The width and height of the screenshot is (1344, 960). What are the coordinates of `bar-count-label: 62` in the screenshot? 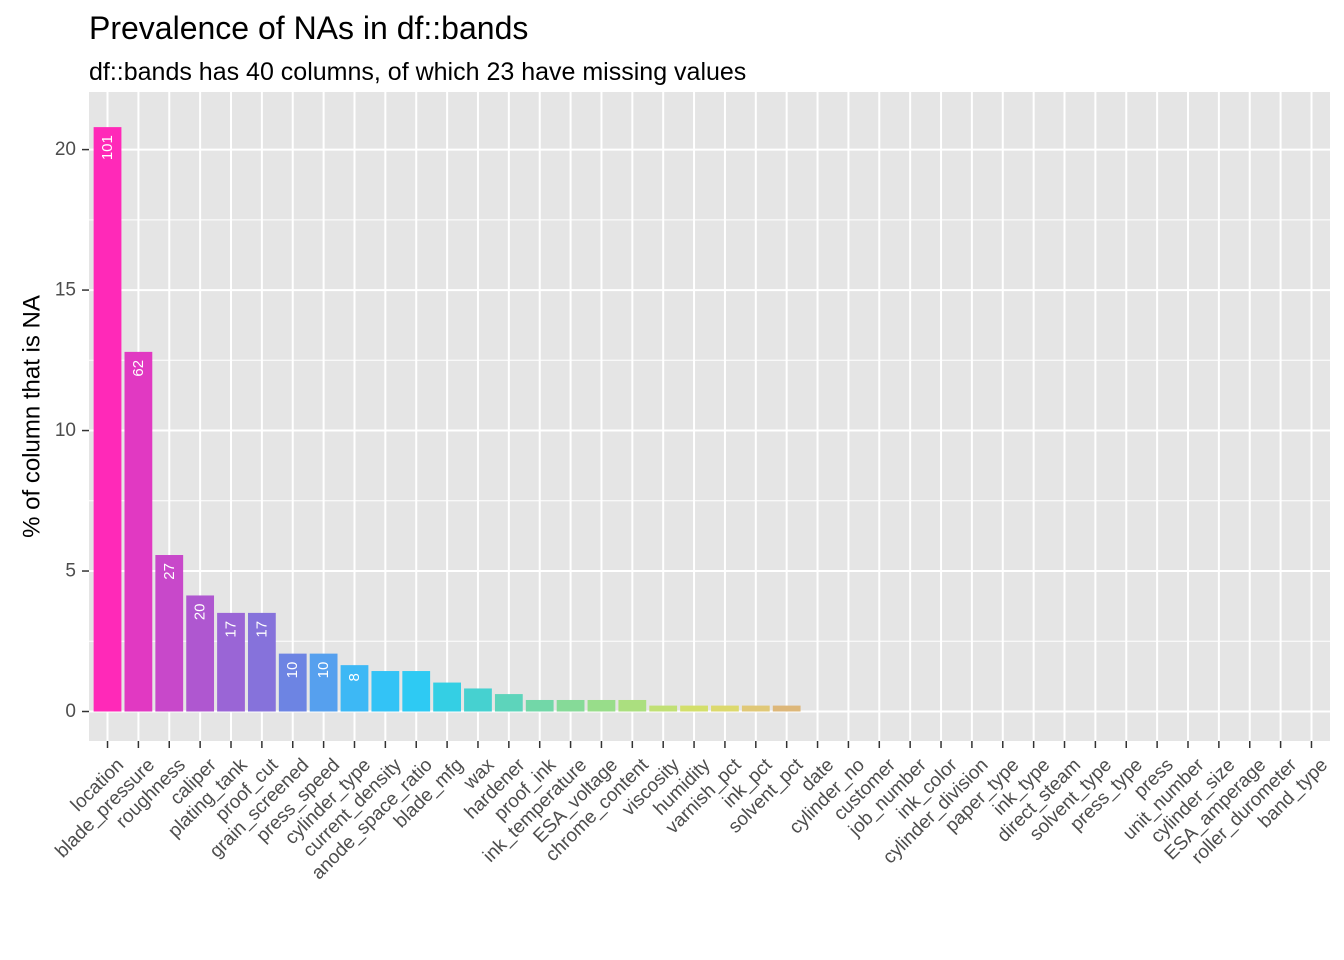 It's located at (138, 368).